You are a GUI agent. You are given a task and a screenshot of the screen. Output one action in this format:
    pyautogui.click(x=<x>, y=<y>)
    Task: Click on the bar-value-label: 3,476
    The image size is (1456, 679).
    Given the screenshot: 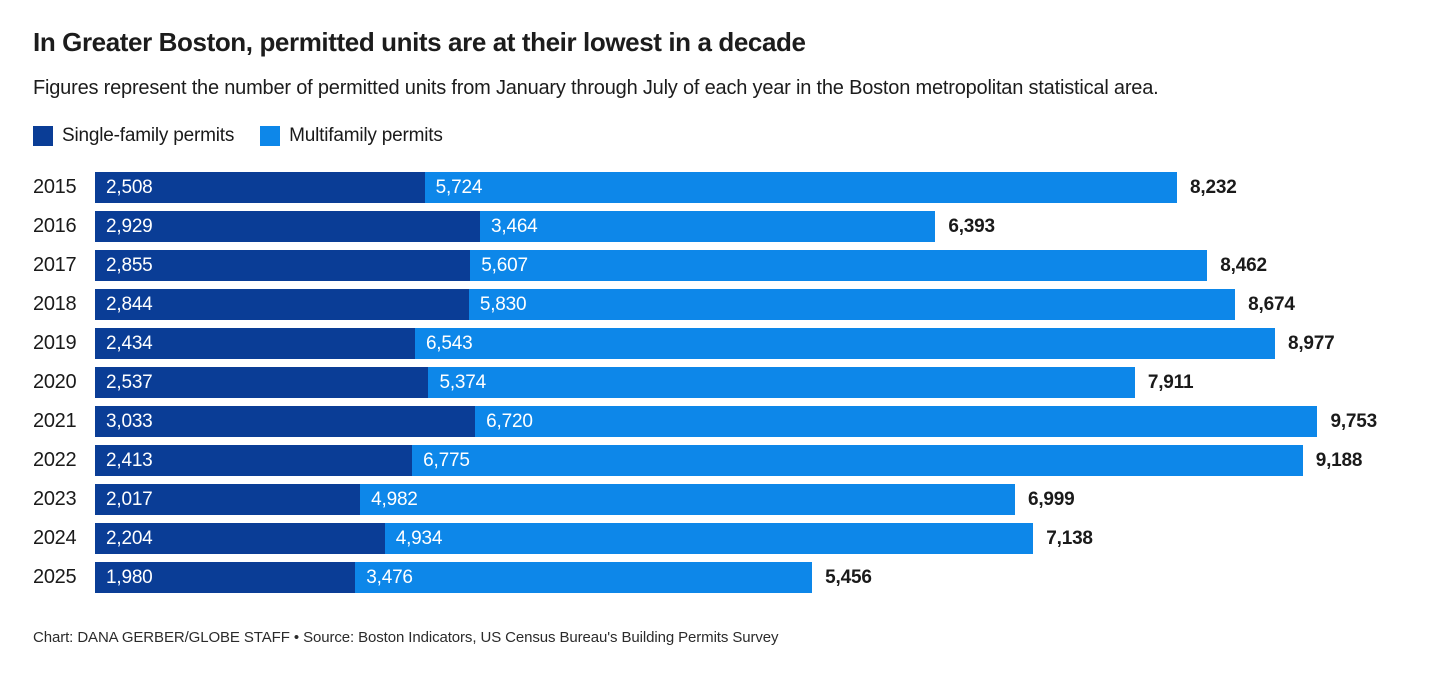 What is the action you would take?
    pyautogui.click(x=389, y=577)
    